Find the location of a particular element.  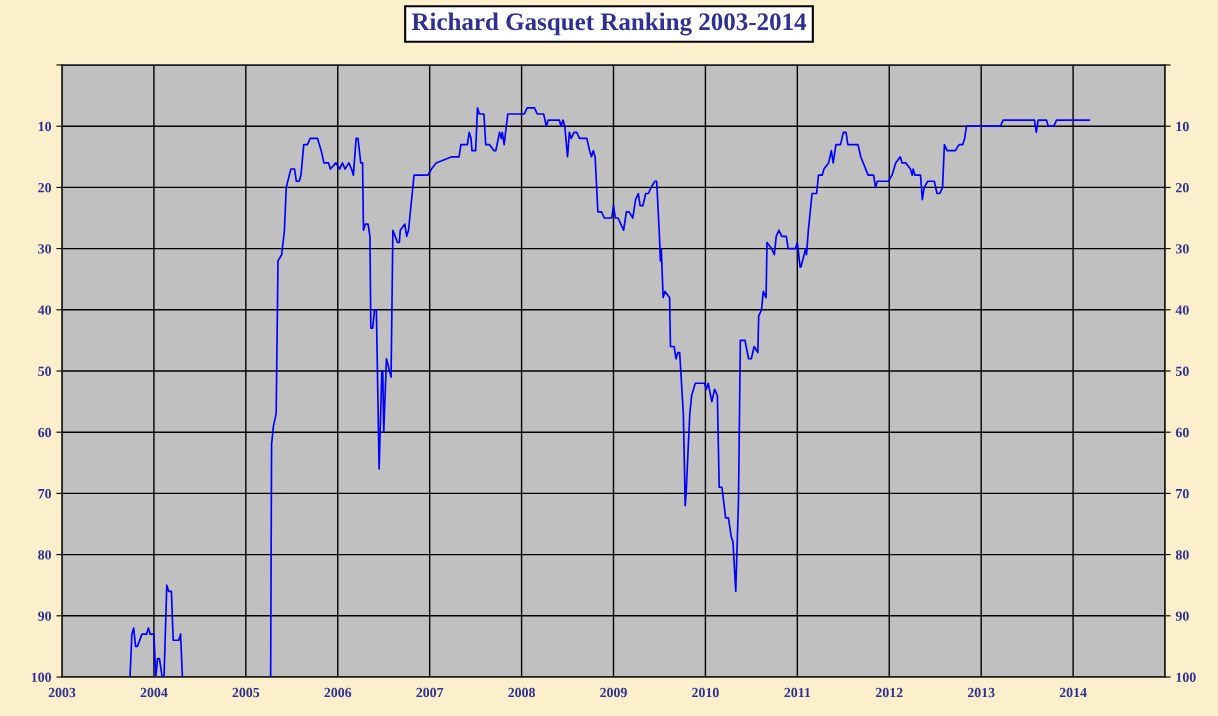

y2-tick-label: 90 is located at coordinates (1182, 616).